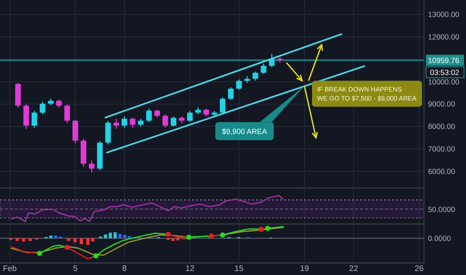  I want to click on x-tick-label: 22, so click(354, 268).